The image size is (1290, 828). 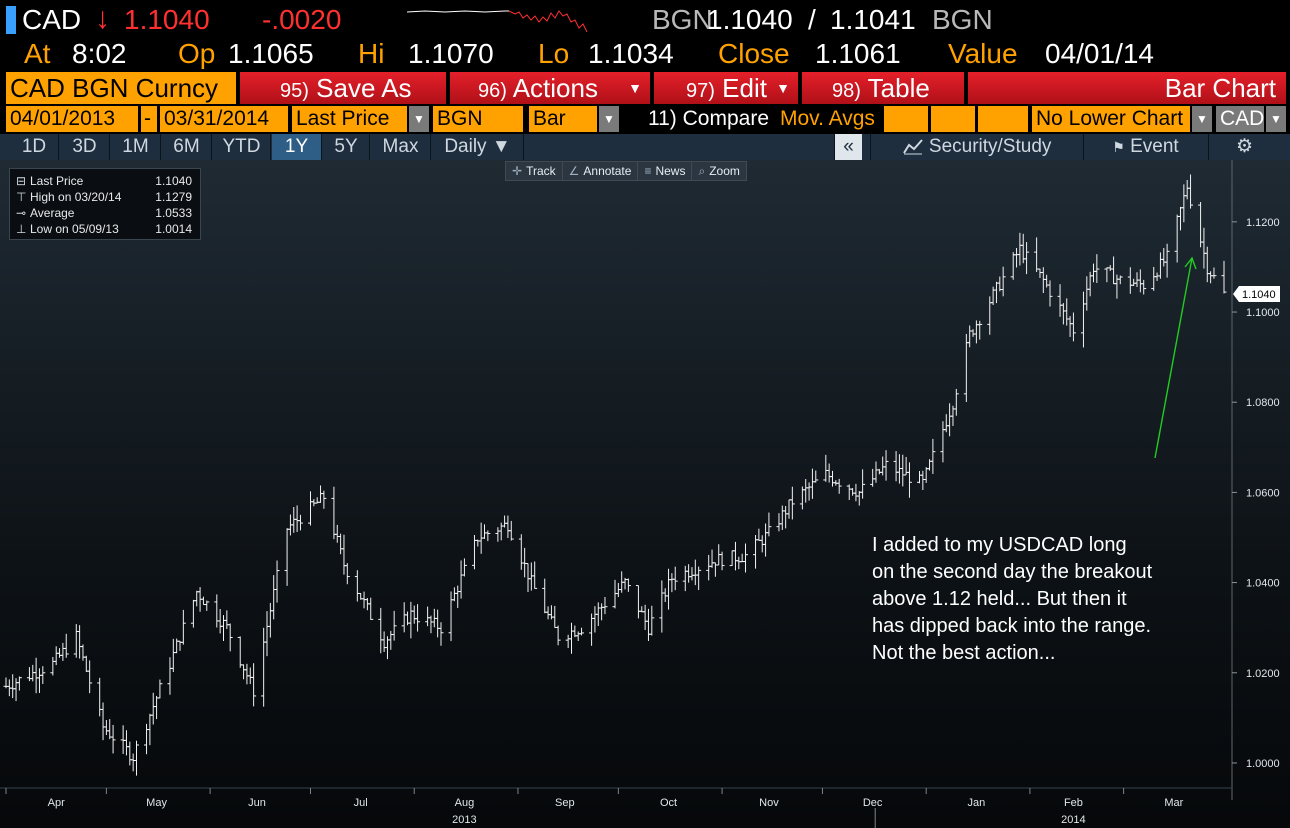 What do you see at coordinates (1145, 147) in the screenshot?
I see `event-button: ⚑ Event` at bounding box center [1145, 147].